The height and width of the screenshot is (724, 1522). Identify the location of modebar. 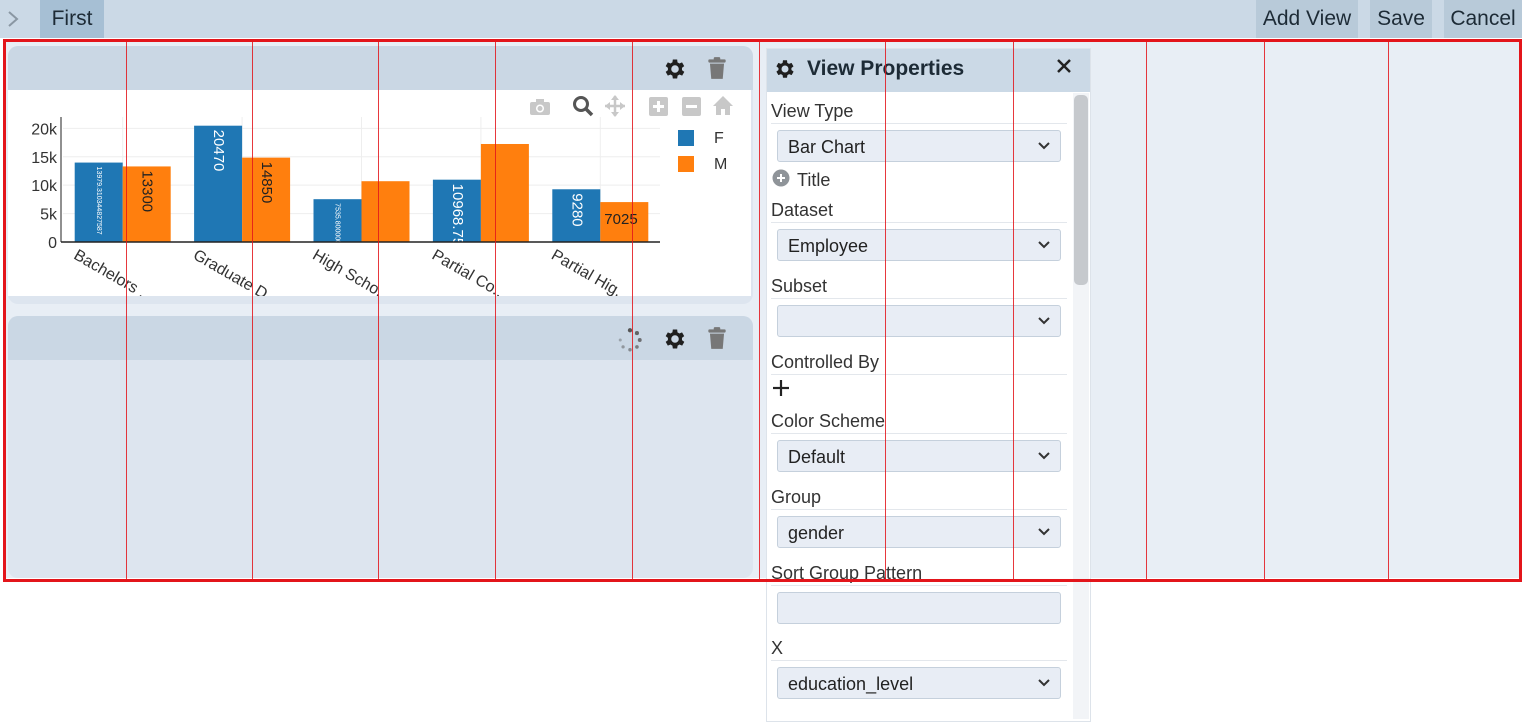
(631, 106).